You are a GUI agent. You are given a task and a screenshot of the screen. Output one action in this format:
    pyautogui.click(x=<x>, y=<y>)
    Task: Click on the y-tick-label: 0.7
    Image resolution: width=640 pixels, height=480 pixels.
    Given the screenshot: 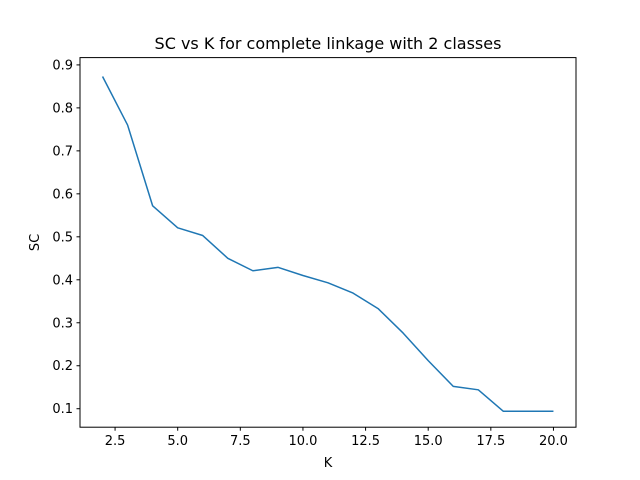 What is the action you would take?
    pyautogui.click(x=62, y=151)
    